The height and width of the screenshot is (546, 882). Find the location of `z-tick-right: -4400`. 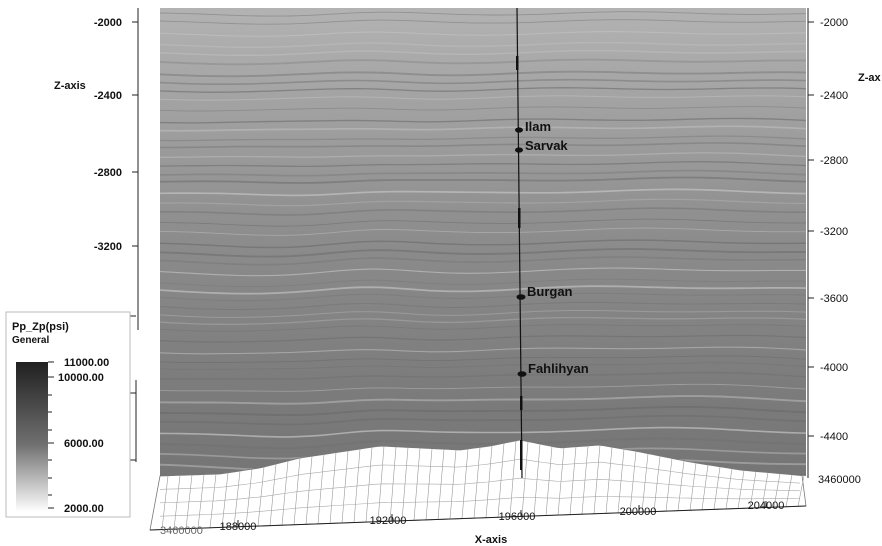

z-tick-right: -4400 is located at coordinates (834, 437).